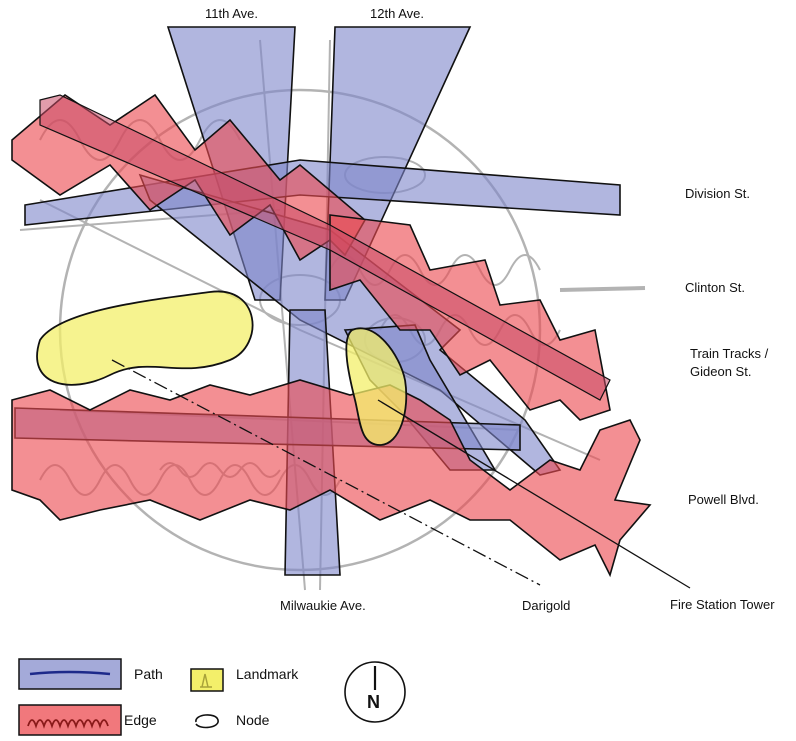 This screenshot has width=796, height=741. Describe the element at coordinates (267, 674) in the screenshot. I see `legend-landmark-label: Landmark` at that location.